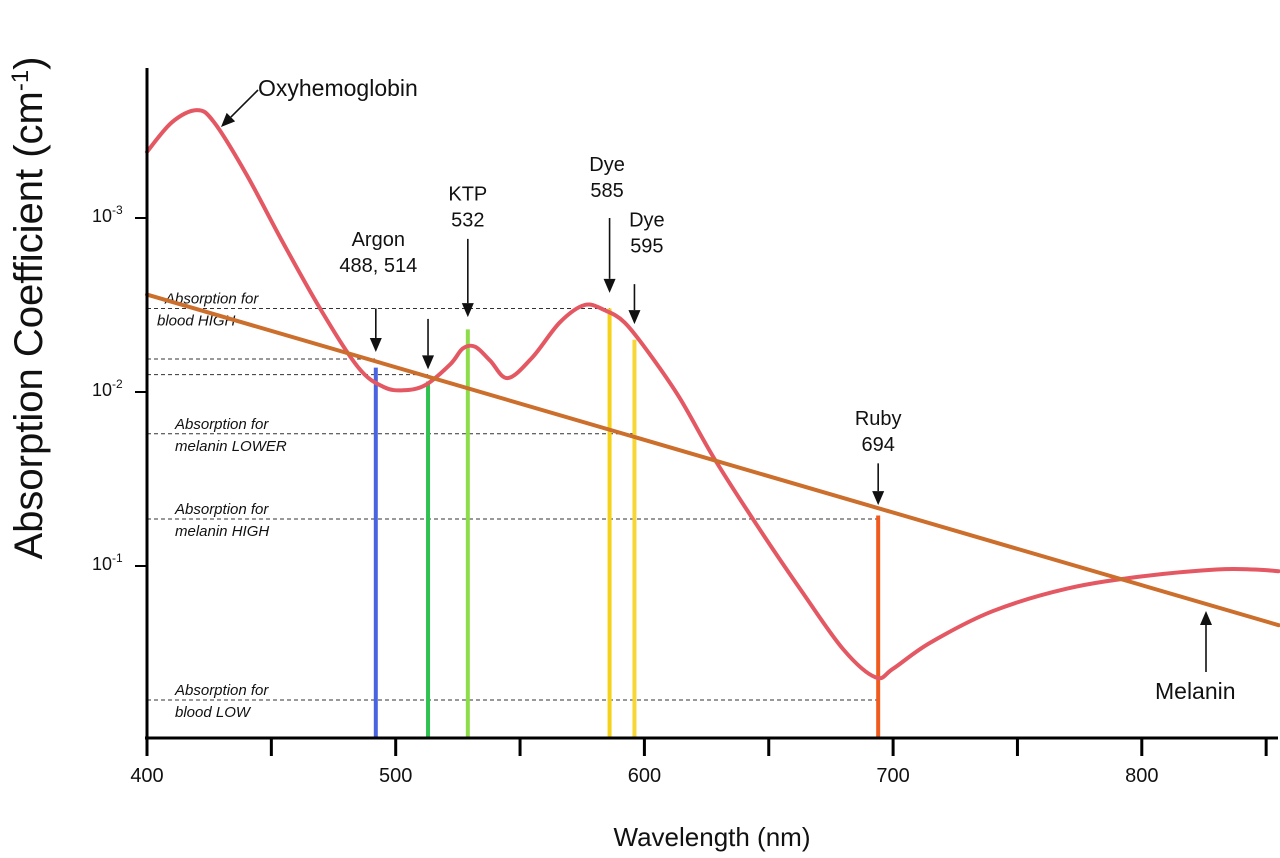 This screenshot has width=1280, height=858. I want to click on laser-label: Ruby, so click(878, 419).